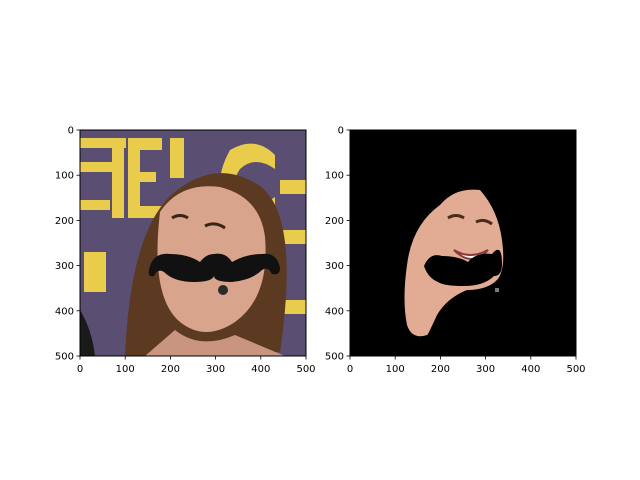 The width and height of the screenshot is (640, 480). I want to click on right-y-tick-label: 0, so click(341, 131).